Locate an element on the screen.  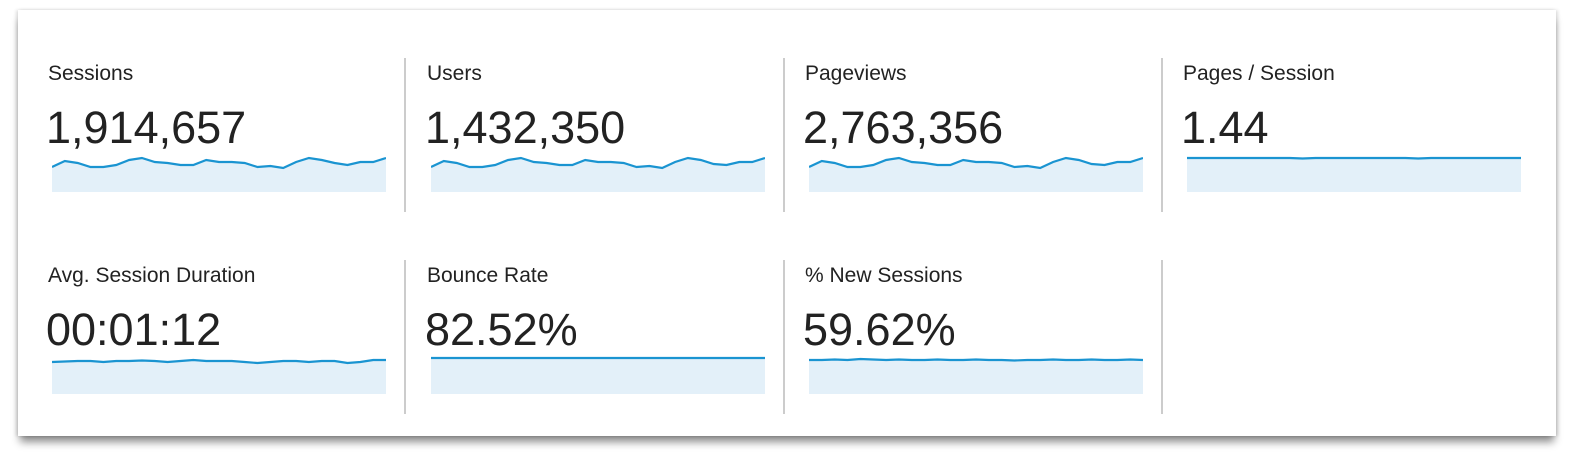
metric-value: 59.62% is located at coordinates (879, 329).